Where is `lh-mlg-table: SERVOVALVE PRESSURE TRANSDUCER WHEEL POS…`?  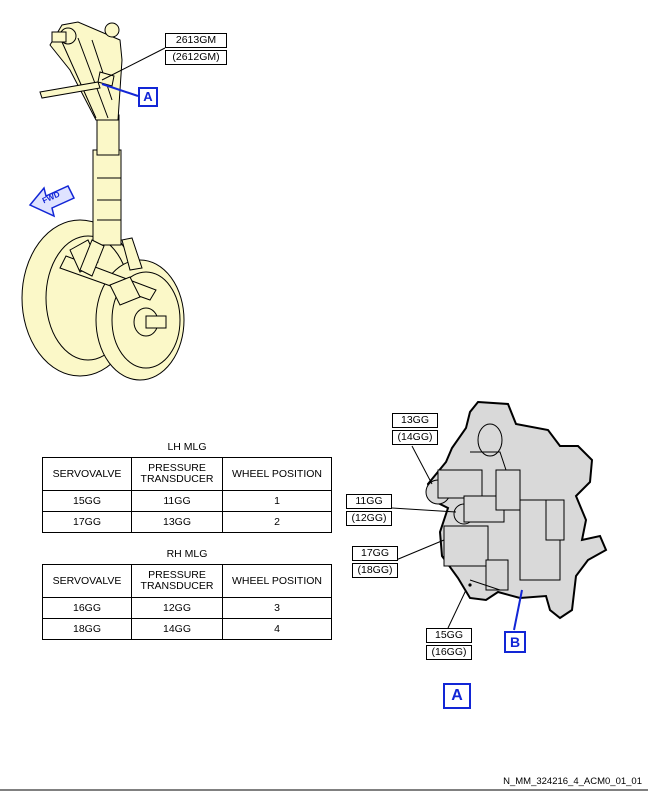
lh-mlg-table: SERVOVALVE PRESSURE TRANSDUCER WHEEL POS… is located at coordinates (187, 495).